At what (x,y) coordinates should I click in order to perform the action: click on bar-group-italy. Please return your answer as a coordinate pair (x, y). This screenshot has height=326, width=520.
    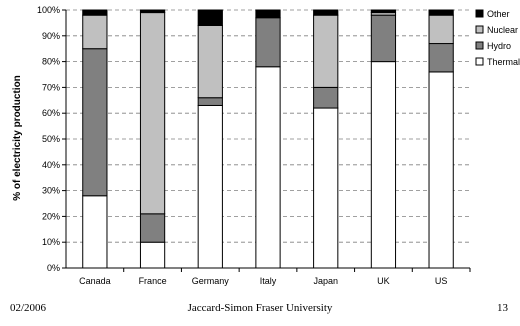
    Looking at the image, I should click on (268, 139).